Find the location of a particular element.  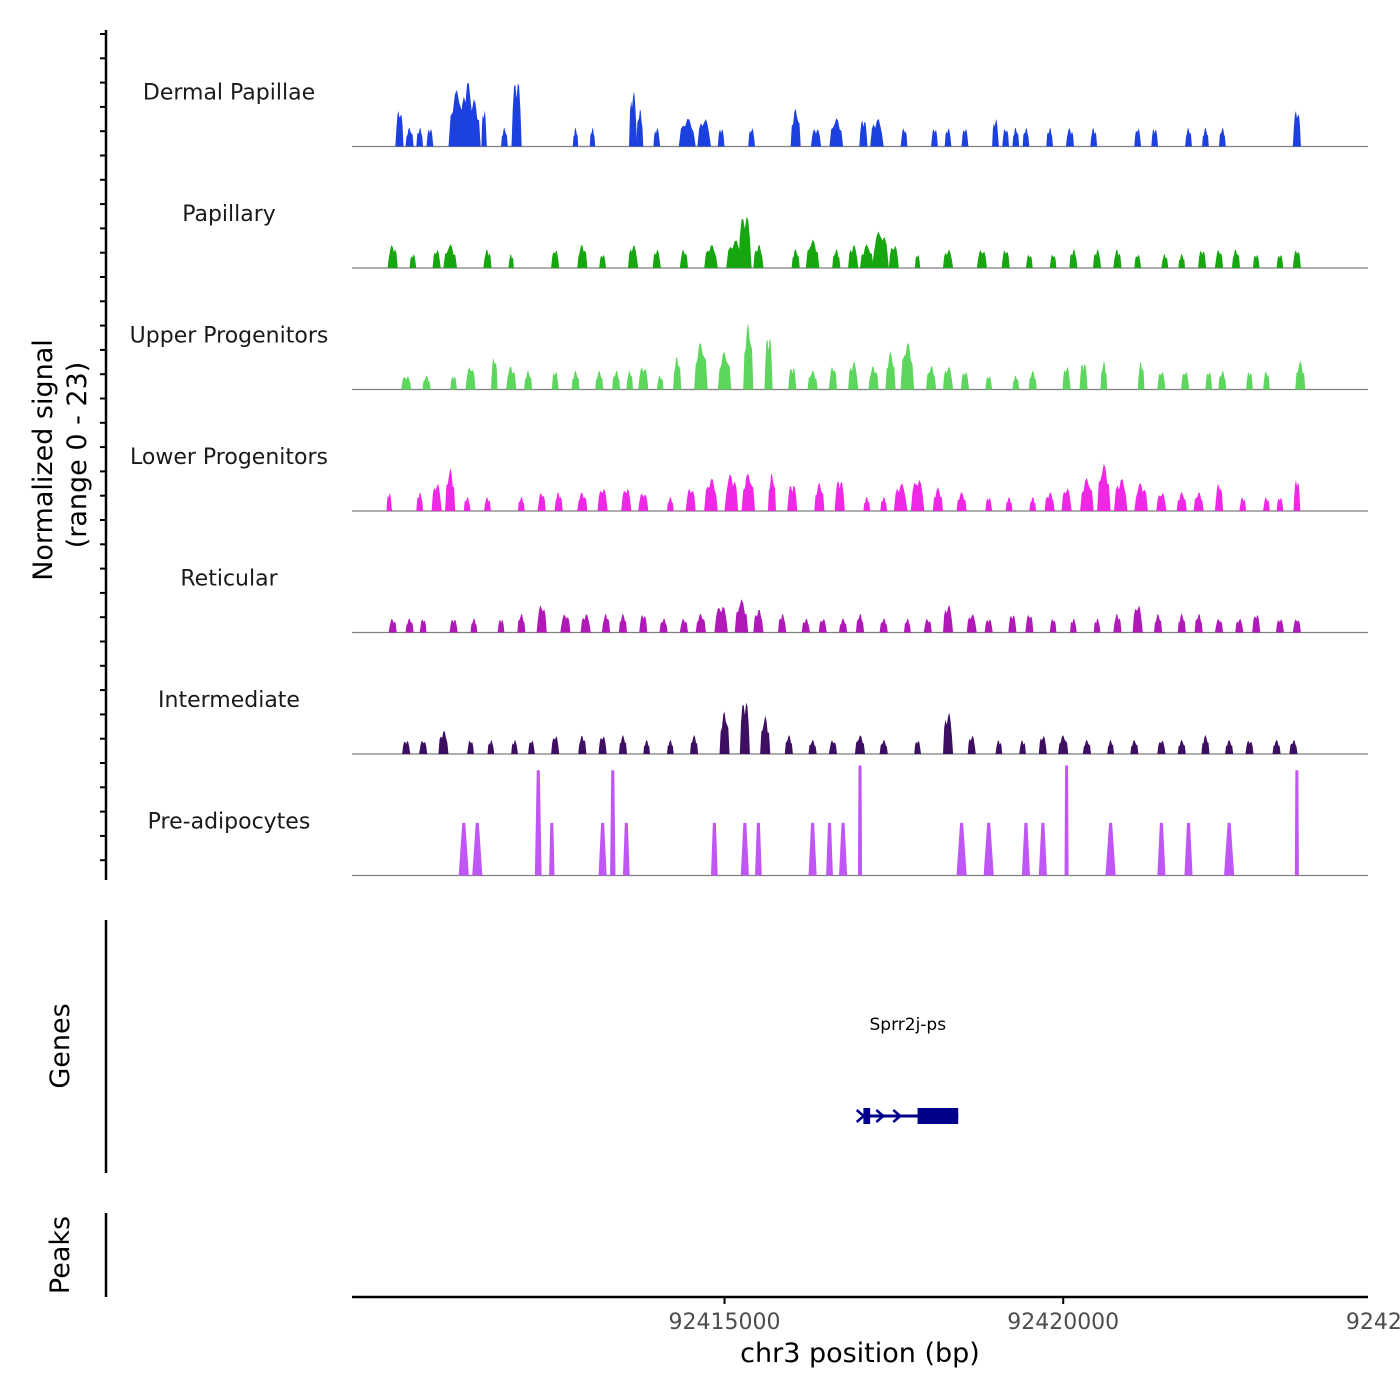

x-axis: 92415000 92420000 92425000 is located at coordinates (876, 1315).